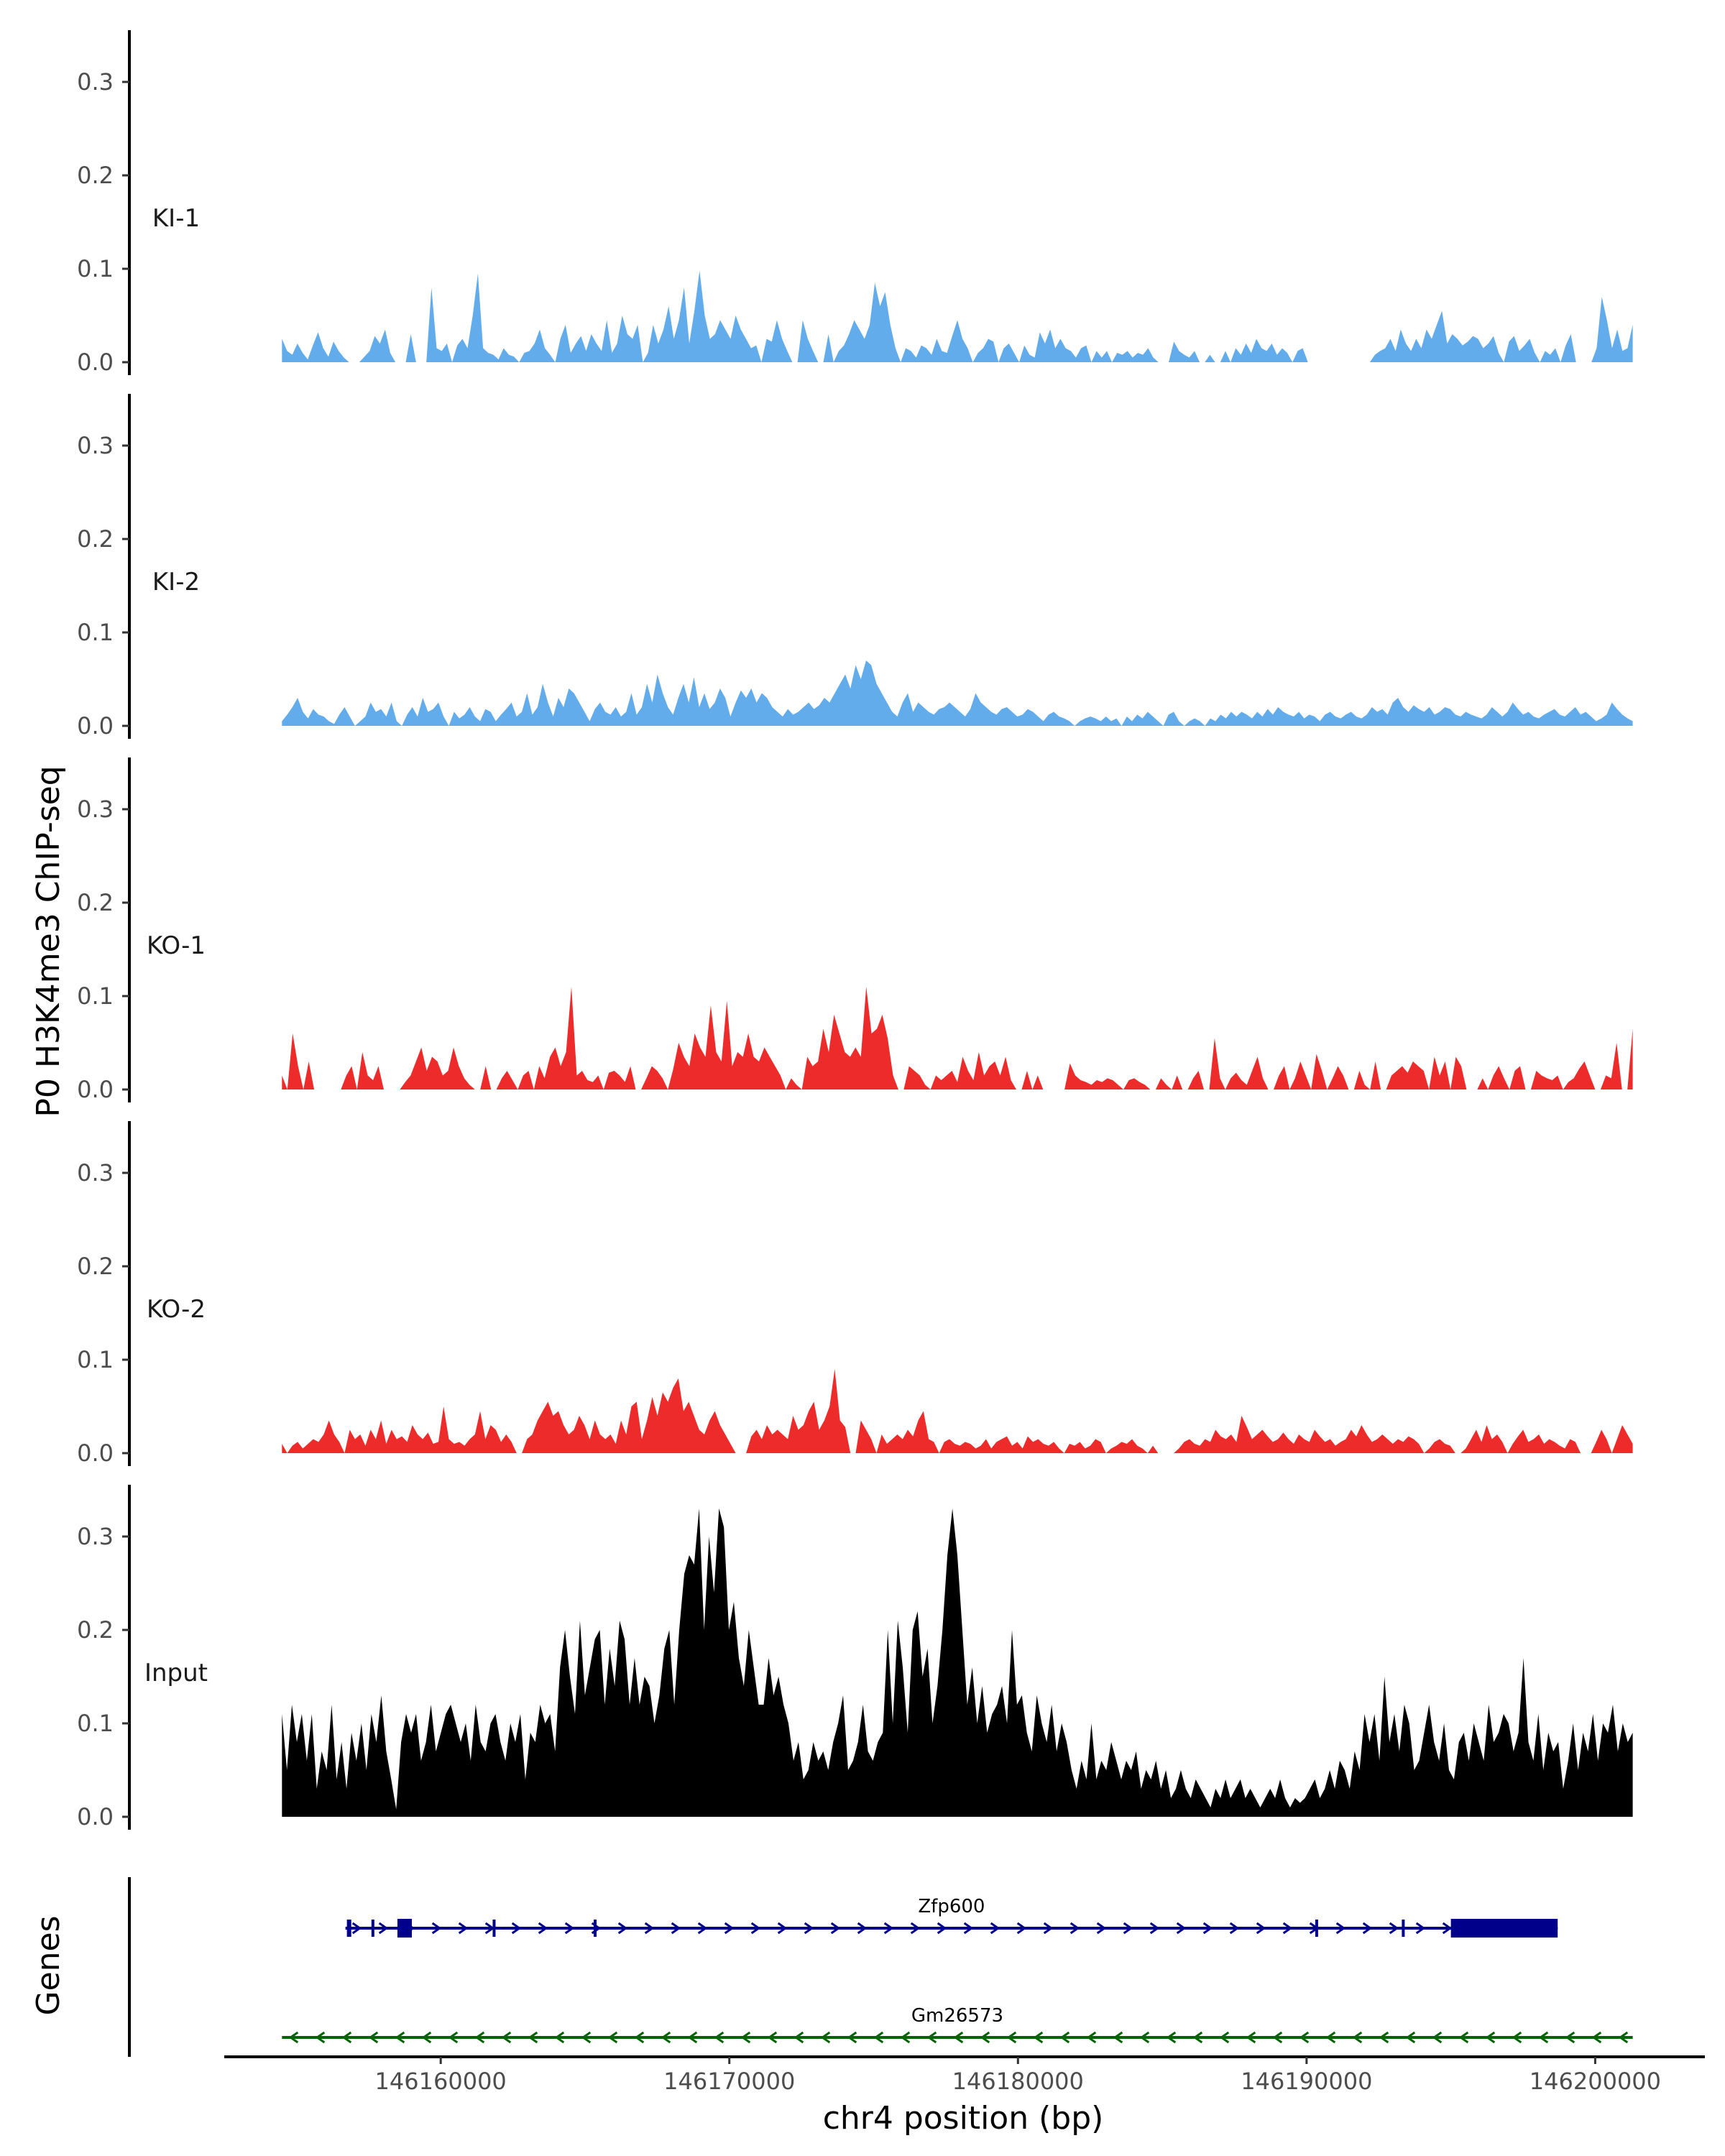  I want to click on track-label: KO-1, so click(176, 945).